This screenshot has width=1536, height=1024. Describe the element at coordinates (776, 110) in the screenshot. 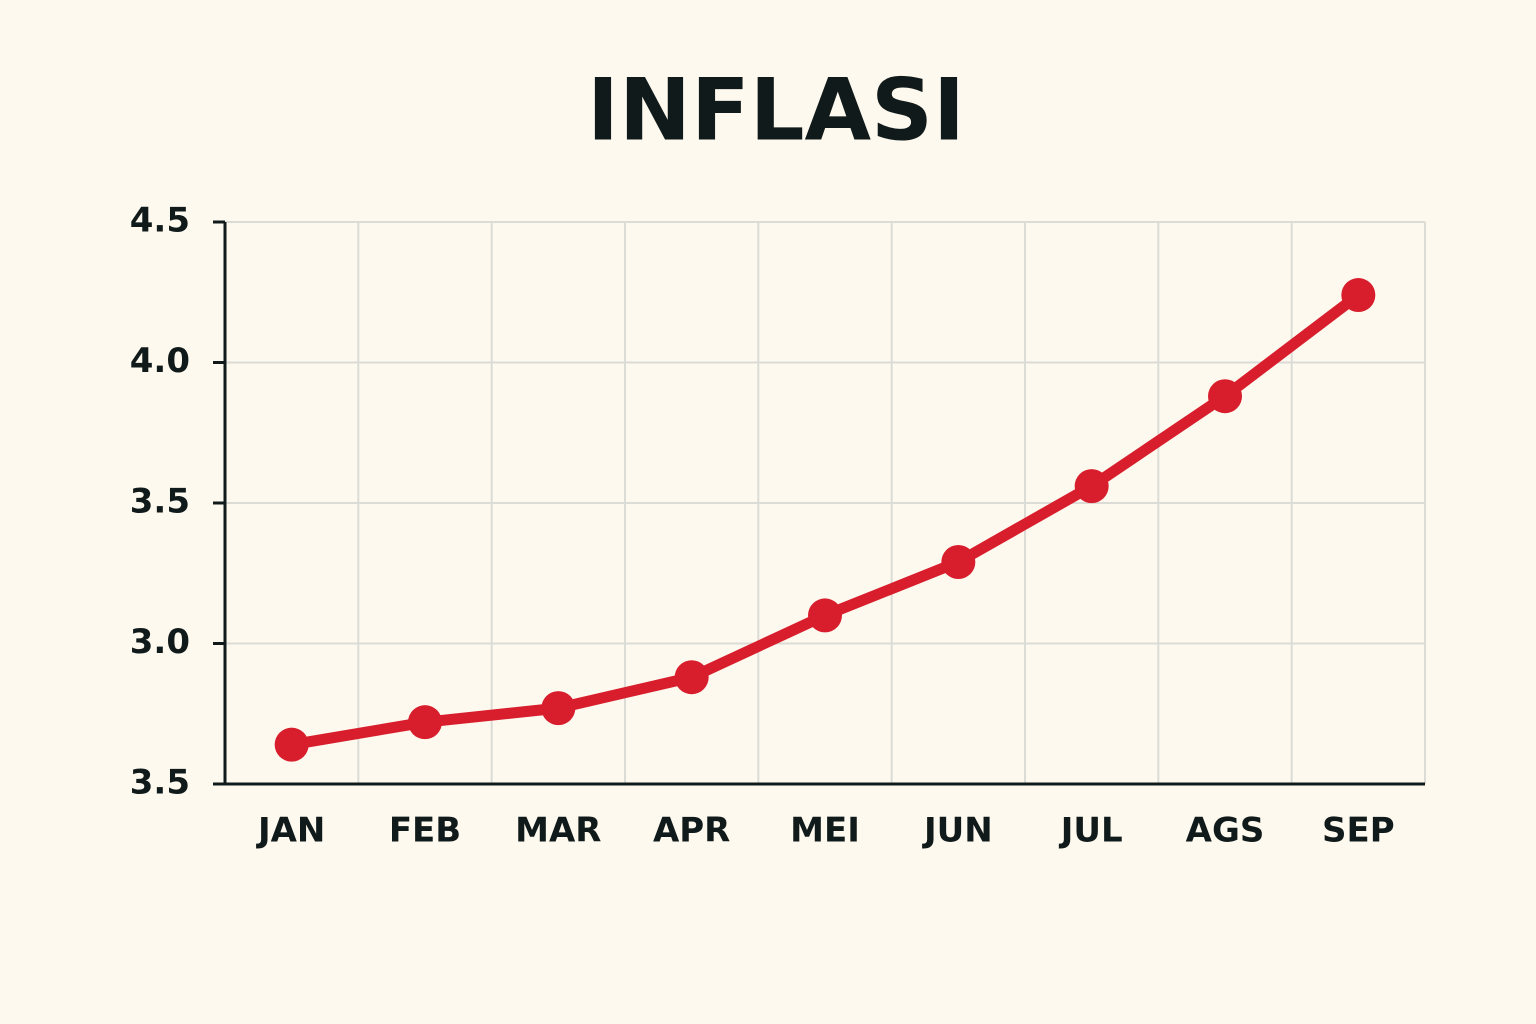

I see `chart-title: INFLASI` at that location.